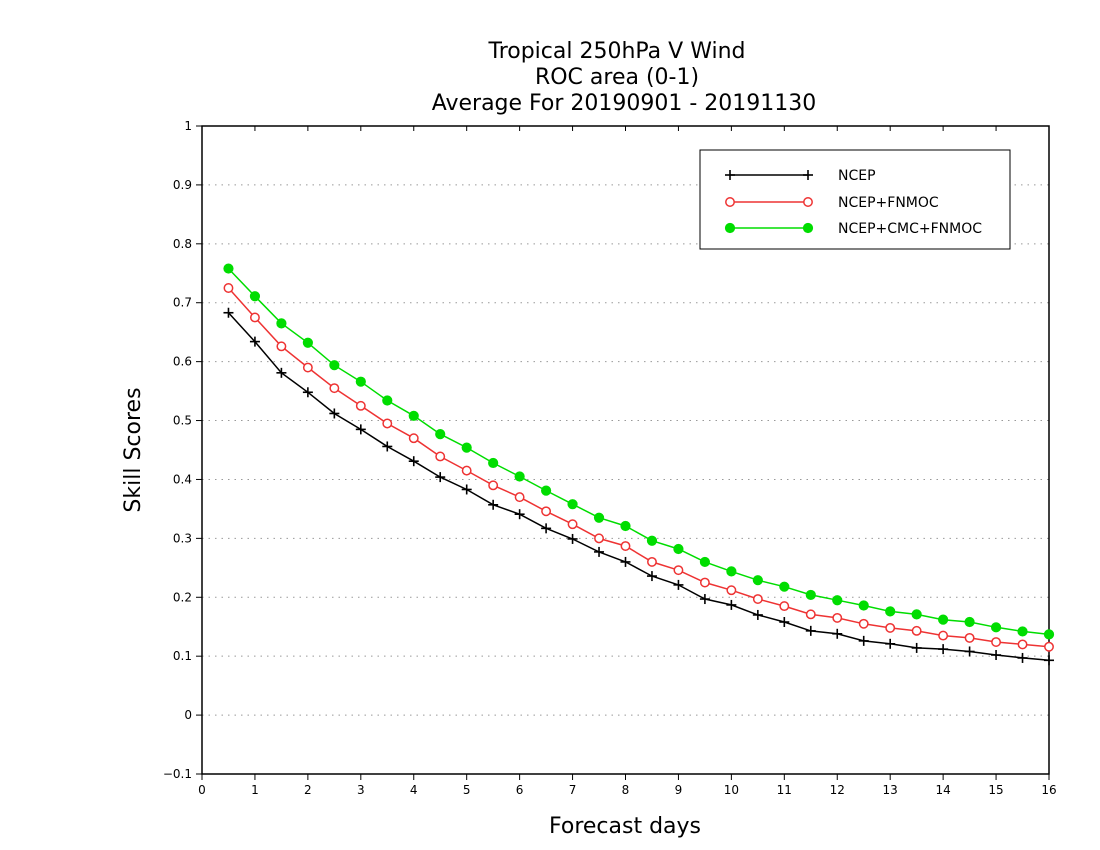 This screenshot has height=850, width=1100. What do you see at coordinates (617, 77) in the screenshot?
I see `title-line-2: ROC area (0-1)` at bounding box center [617, 77].